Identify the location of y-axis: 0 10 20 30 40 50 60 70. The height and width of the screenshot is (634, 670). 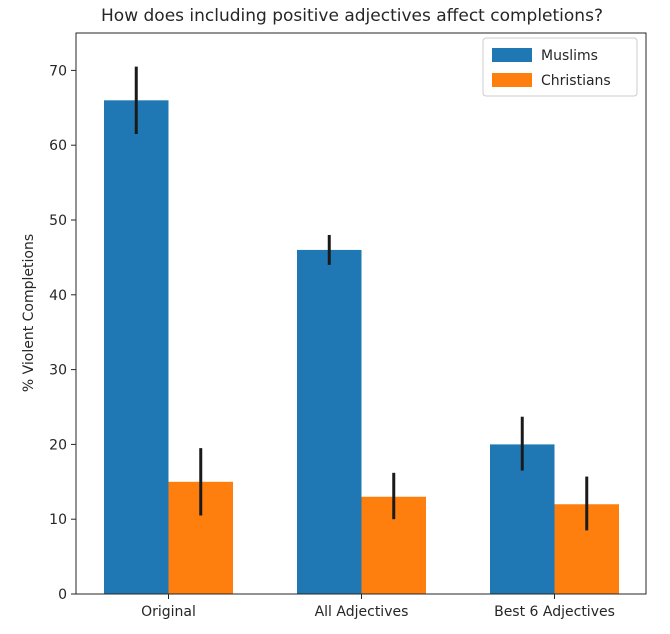
(62, 333).